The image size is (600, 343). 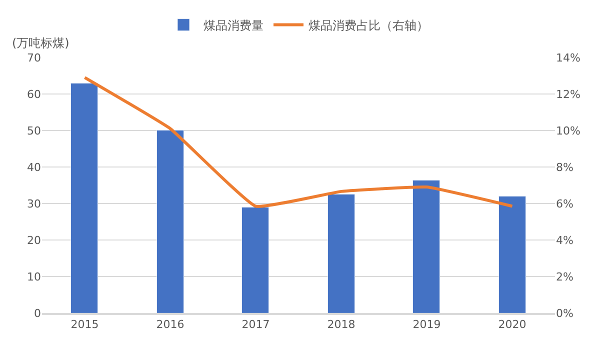 What do you see at coordinates (368, 25) in the screenshot?
I see `legend-label: 煤品消费占比（右轴）` at bounding box center [368, 25].